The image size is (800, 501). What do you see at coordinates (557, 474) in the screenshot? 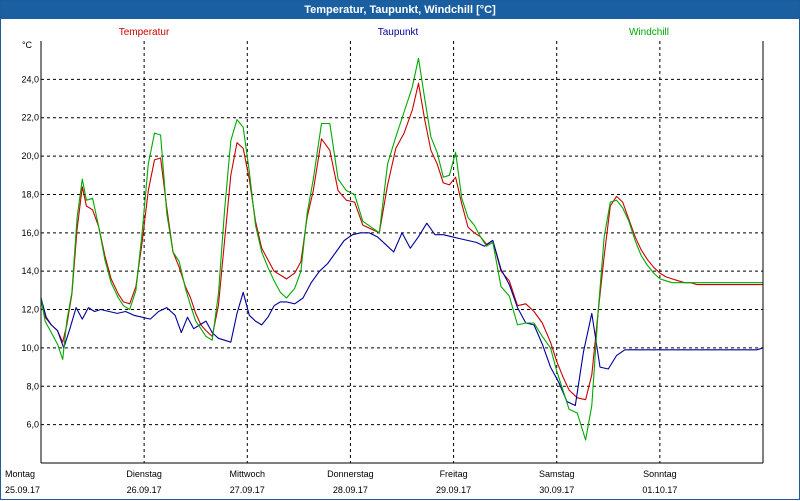
I see `x-tick-day: Samstag` at bounding box center [557, 474].